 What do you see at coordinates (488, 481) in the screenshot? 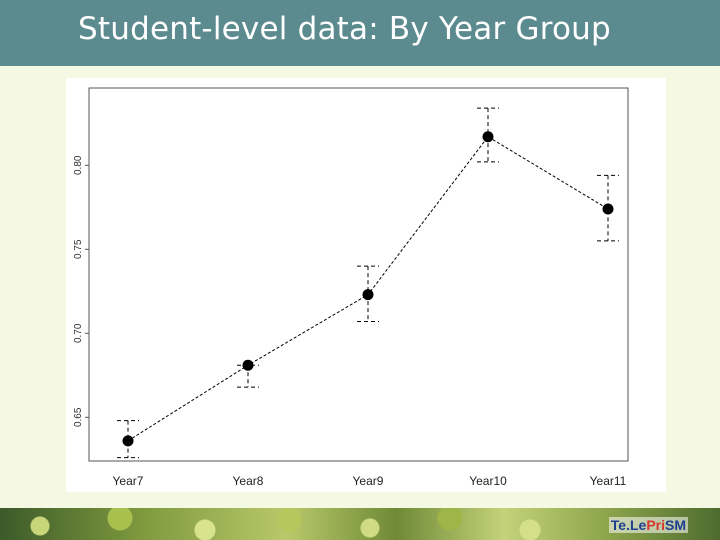
I see `x-tick-label: Year10` at bounding box center [488, 481].